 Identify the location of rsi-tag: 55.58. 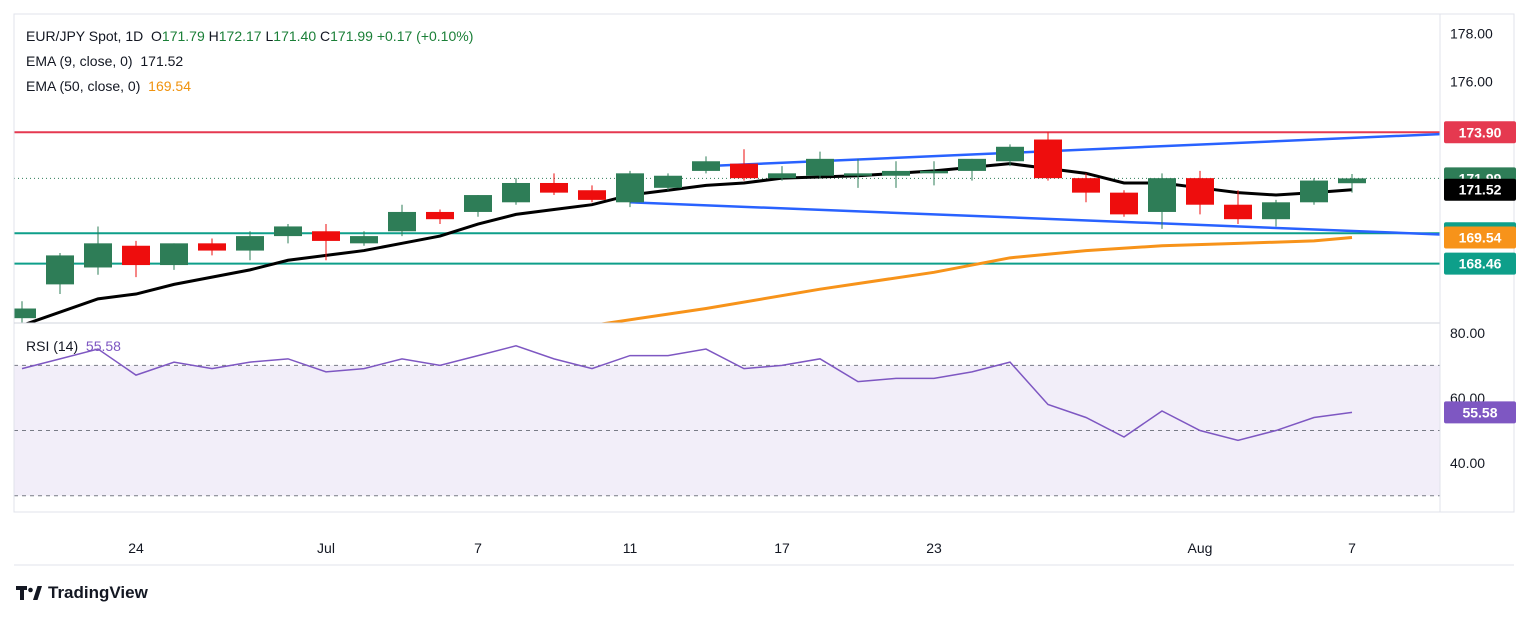
(1480, 412).